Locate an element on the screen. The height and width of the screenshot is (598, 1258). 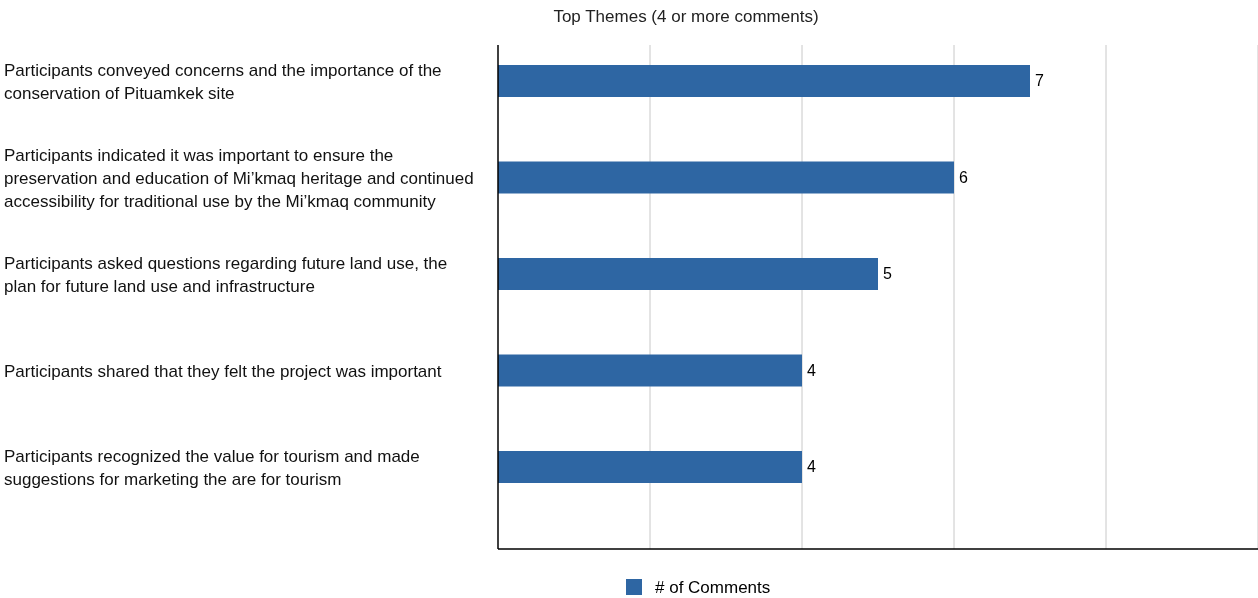
legend-label: # of Comments is located at coordinates (713, 587).